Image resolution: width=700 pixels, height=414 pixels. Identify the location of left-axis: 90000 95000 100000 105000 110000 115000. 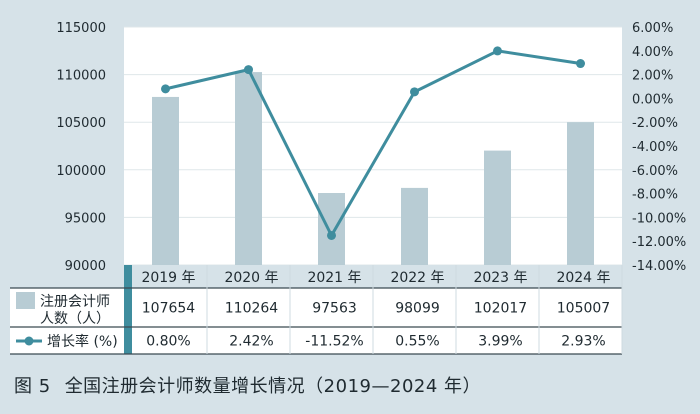
(81, 147).